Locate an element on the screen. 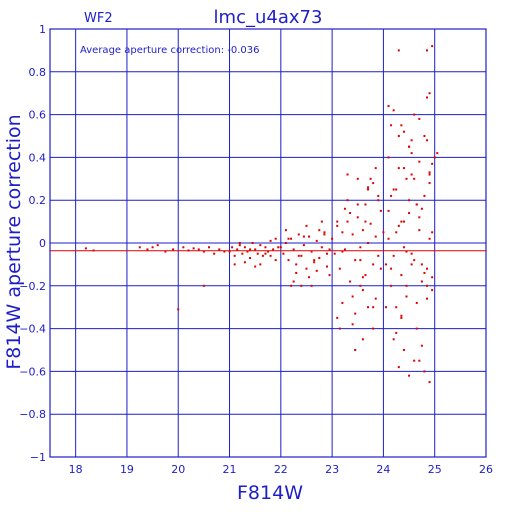 The width and height of the screenshot is (512, 512). y-tick-label: −0.8 is located at coordinates (32, 414).